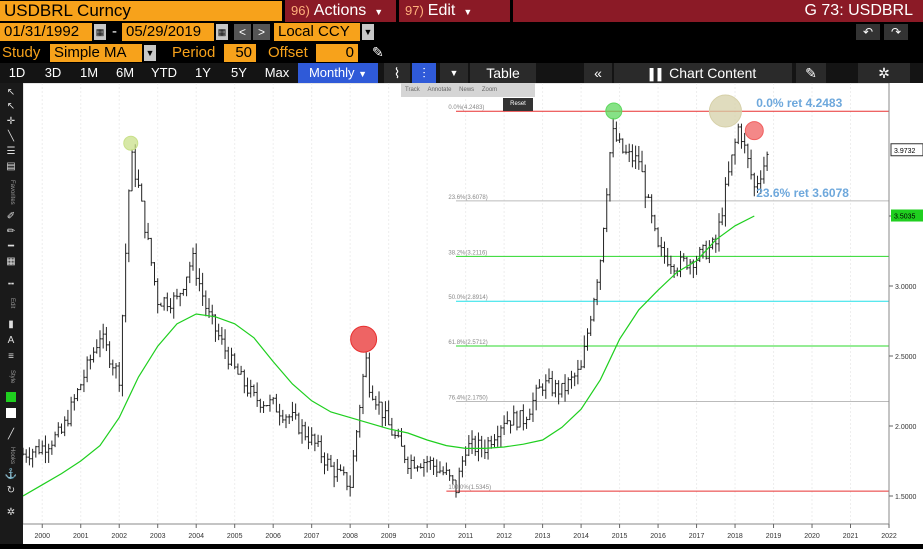 The width and height of the screenshot is (923, 549). I want to click on study-value: Simple MA, so click(90, 52).